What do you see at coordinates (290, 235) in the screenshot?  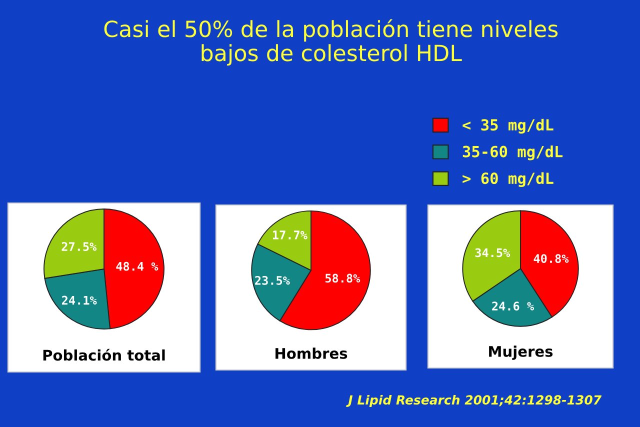 I see `data-label: 17.7%` at bounding box center [290, 235].